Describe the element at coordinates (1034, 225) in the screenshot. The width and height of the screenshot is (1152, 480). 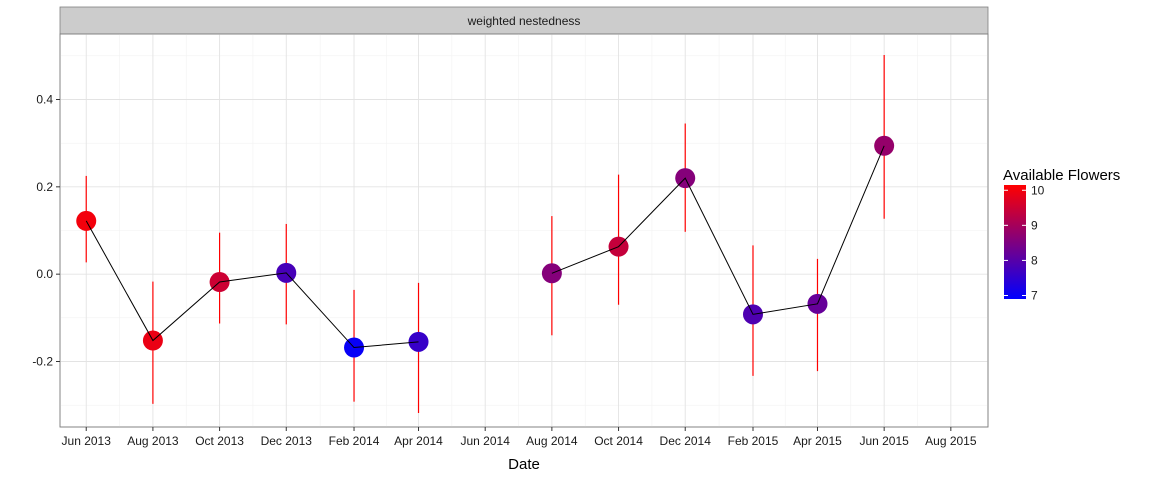
I see `legend-tick-label: 9` at that location.